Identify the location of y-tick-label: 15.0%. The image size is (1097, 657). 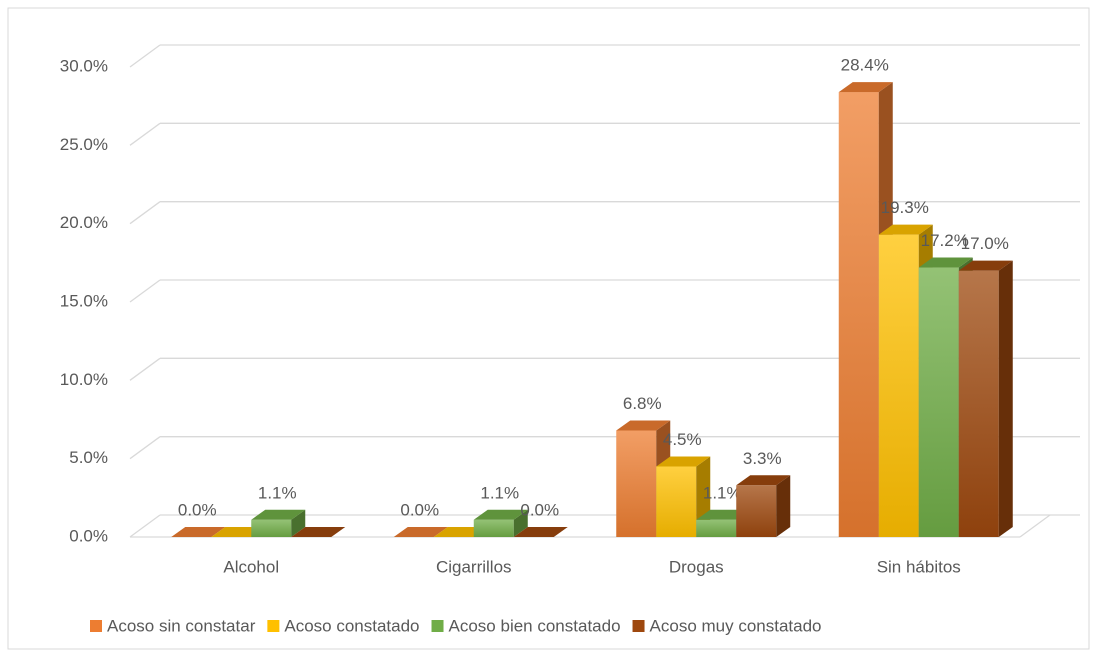
(84, 300).